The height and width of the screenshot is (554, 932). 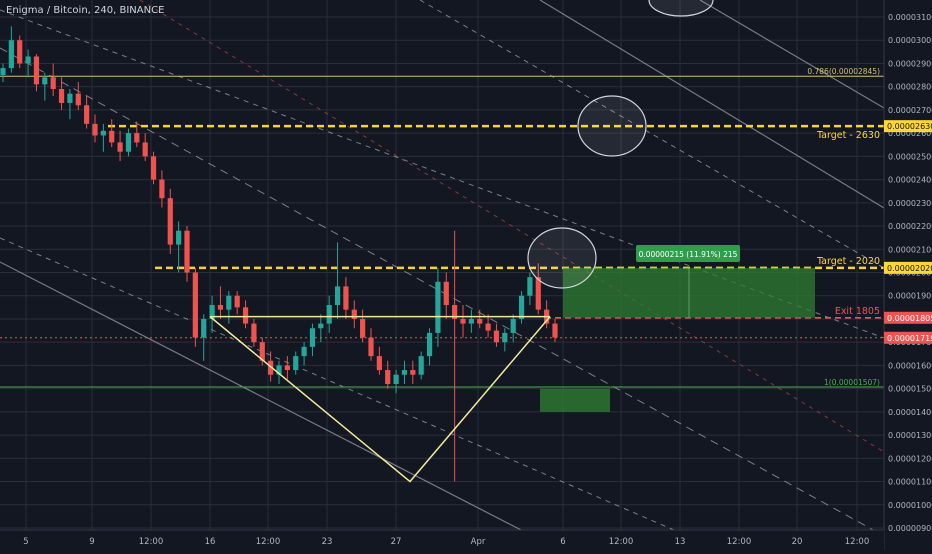 I want to click on price-tick-label: 0.00000900, so click(x=910, y=528).